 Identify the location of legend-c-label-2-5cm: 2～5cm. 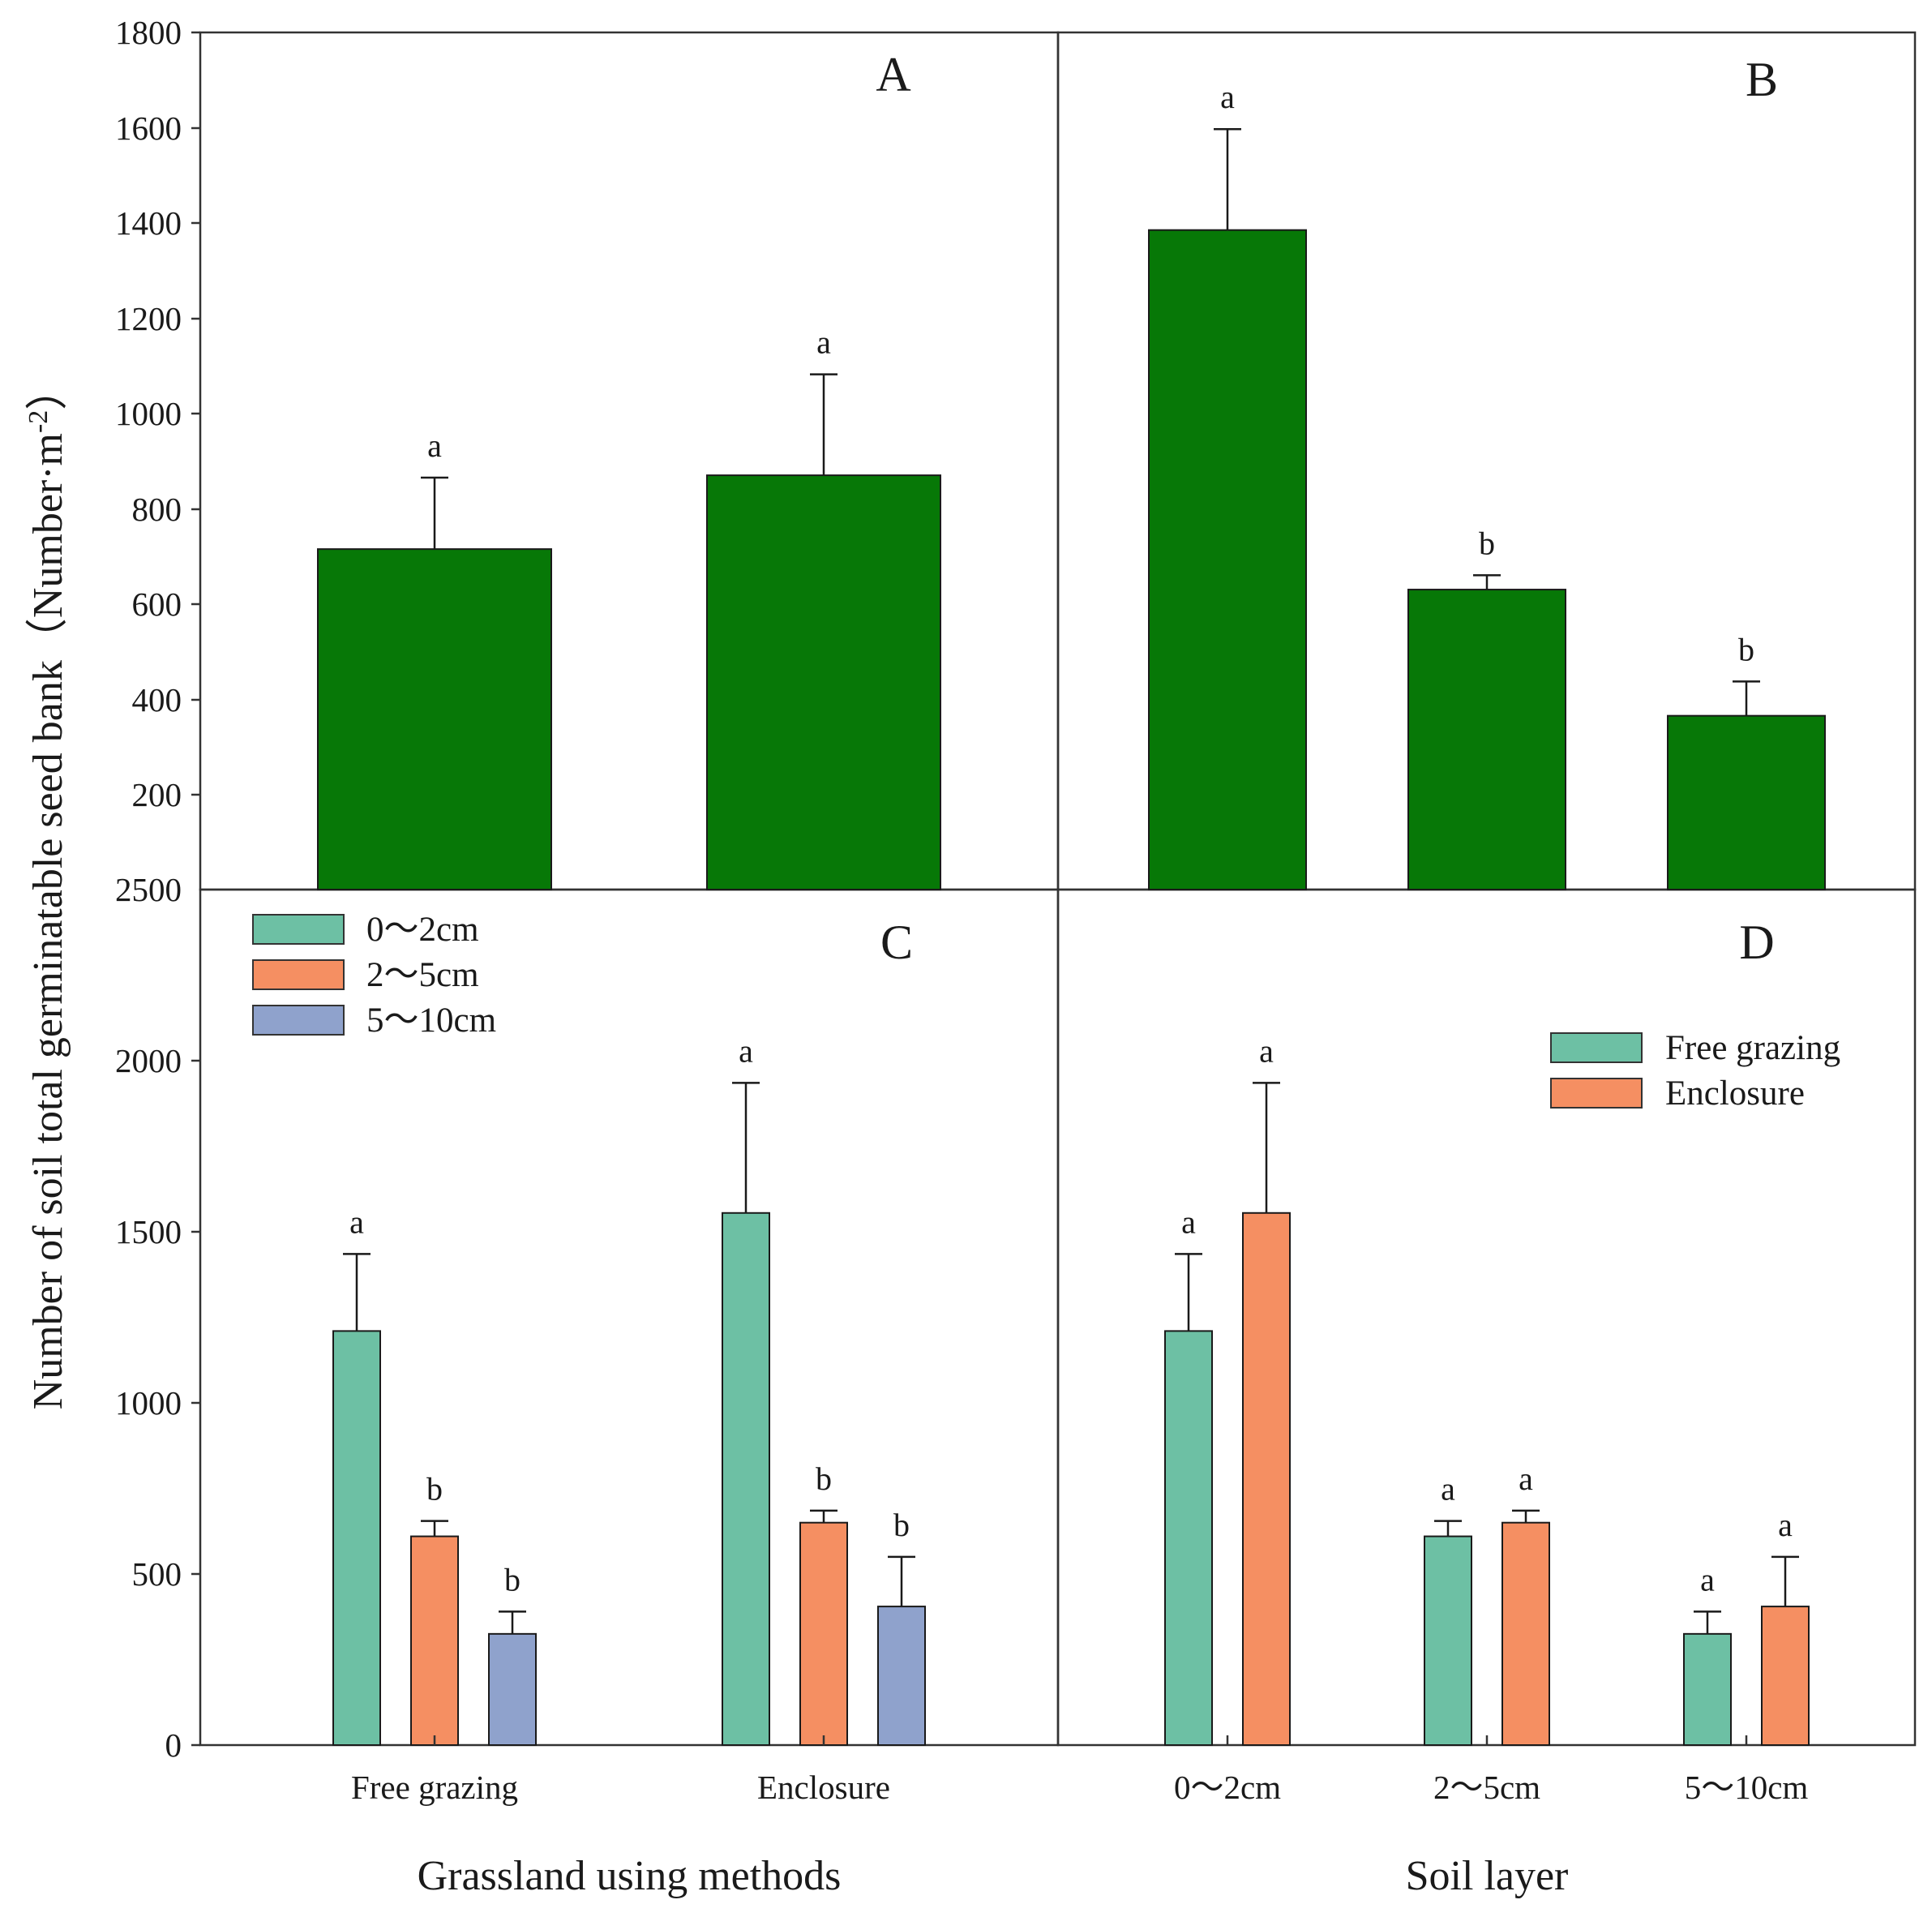
(422, 975).